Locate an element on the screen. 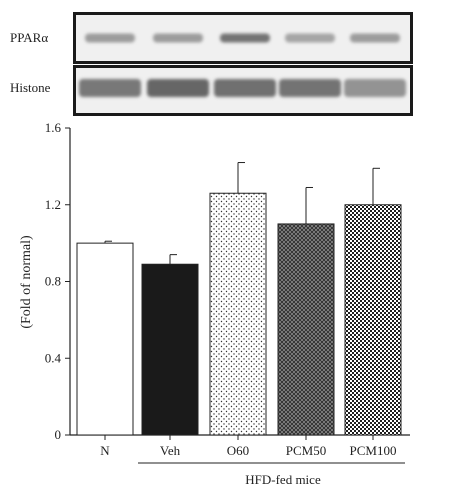 The height and width of the screenshot is (500, 467). bar-o60 is located at coordinates (238, 314).